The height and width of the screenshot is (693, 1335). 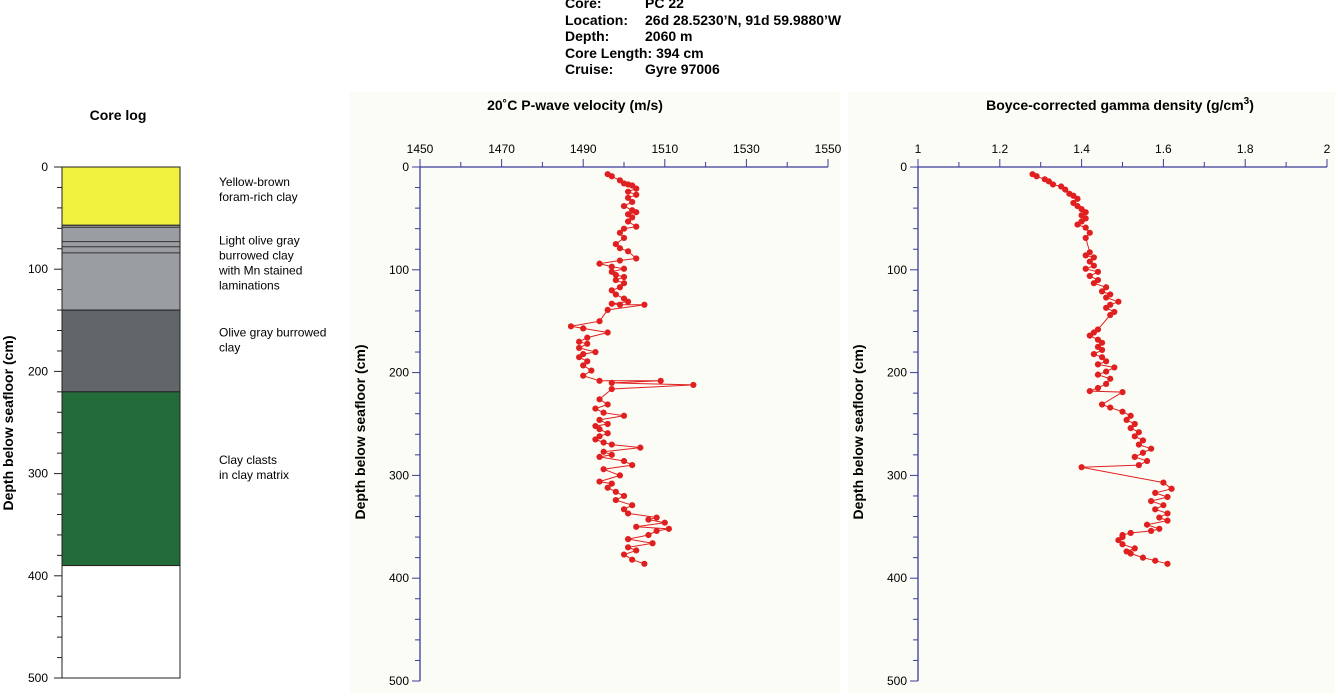 What do you see at coordinates (1245, 149) in the screenshot?
I see `x-tick-label: 1.8` at bounding box center [1245, 149].